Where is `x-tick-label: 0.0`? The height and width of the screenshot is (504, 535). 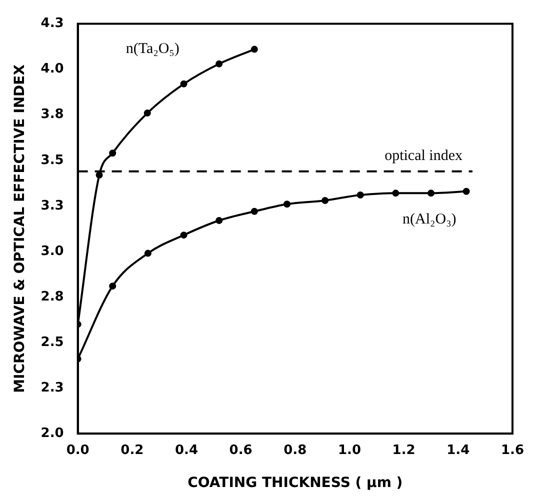
x-tick-label: 0.0 is located at coordinates (78, 450).